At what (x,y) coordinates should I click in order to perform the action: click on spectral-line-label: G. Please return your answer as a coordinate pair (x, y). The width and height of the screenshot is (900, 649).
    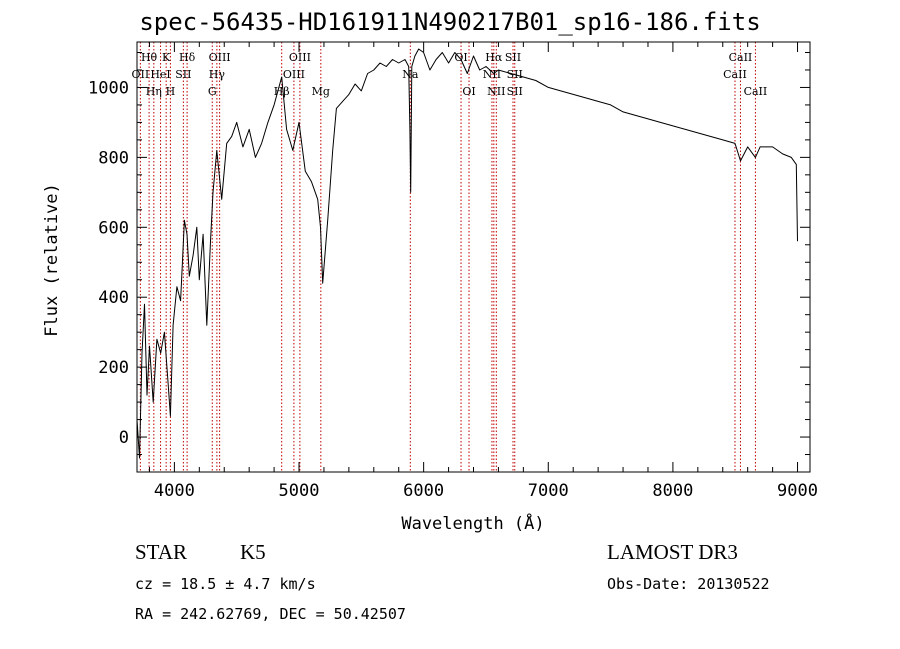
    Looking at the image, I should click on (212, 91).